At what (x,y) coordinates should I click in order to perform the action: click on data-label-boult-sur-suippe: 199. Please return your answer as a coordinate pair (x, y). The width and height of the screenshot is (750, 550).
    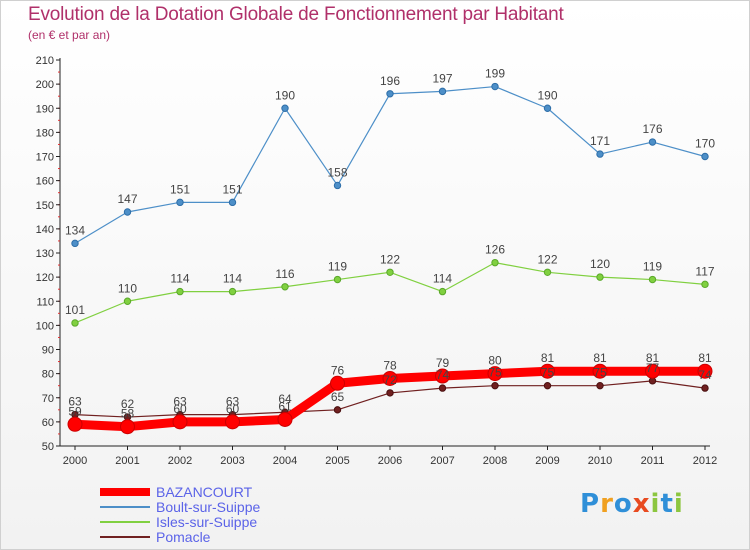
    Looking at the image, I should click on (495, 74).